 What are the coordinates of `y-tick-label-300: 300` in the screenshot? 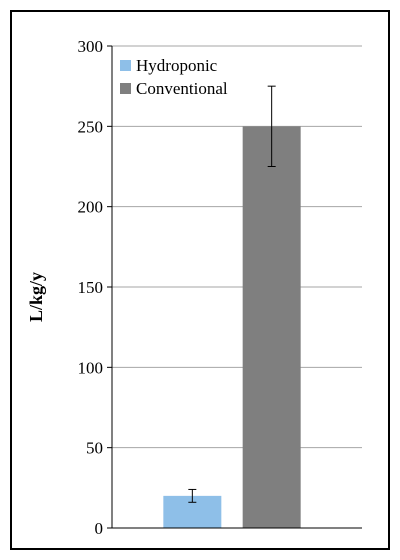 It's located at (91, 46).